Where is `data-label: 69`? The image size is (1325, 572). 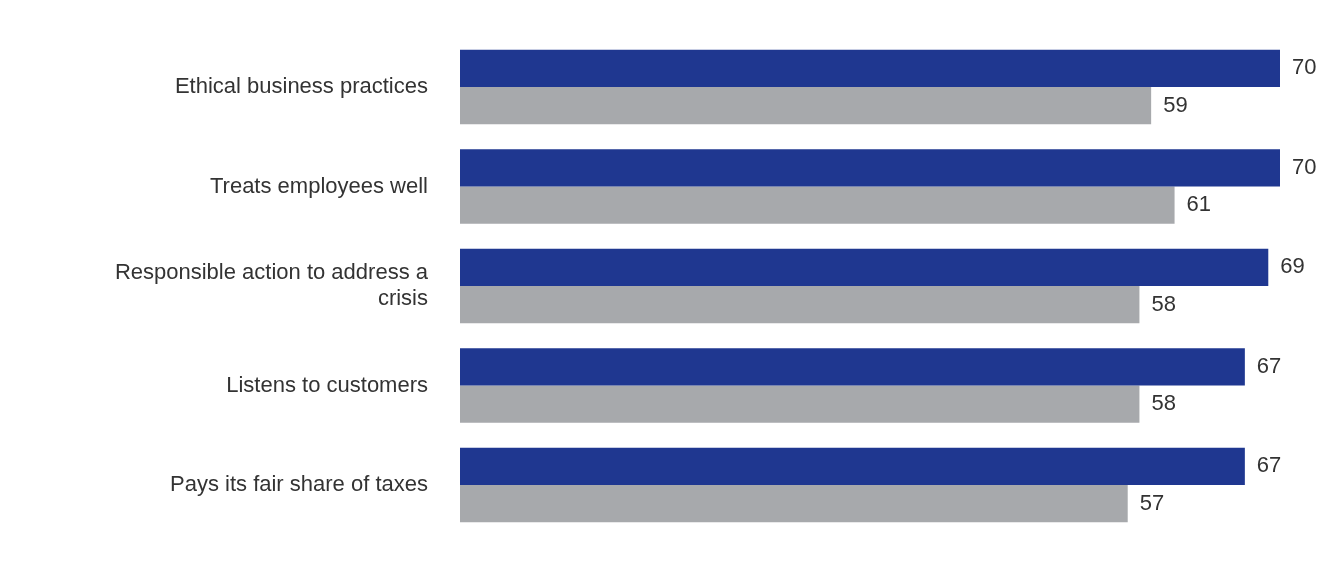 data-label: 69 is located at coordinates (1292, 266).